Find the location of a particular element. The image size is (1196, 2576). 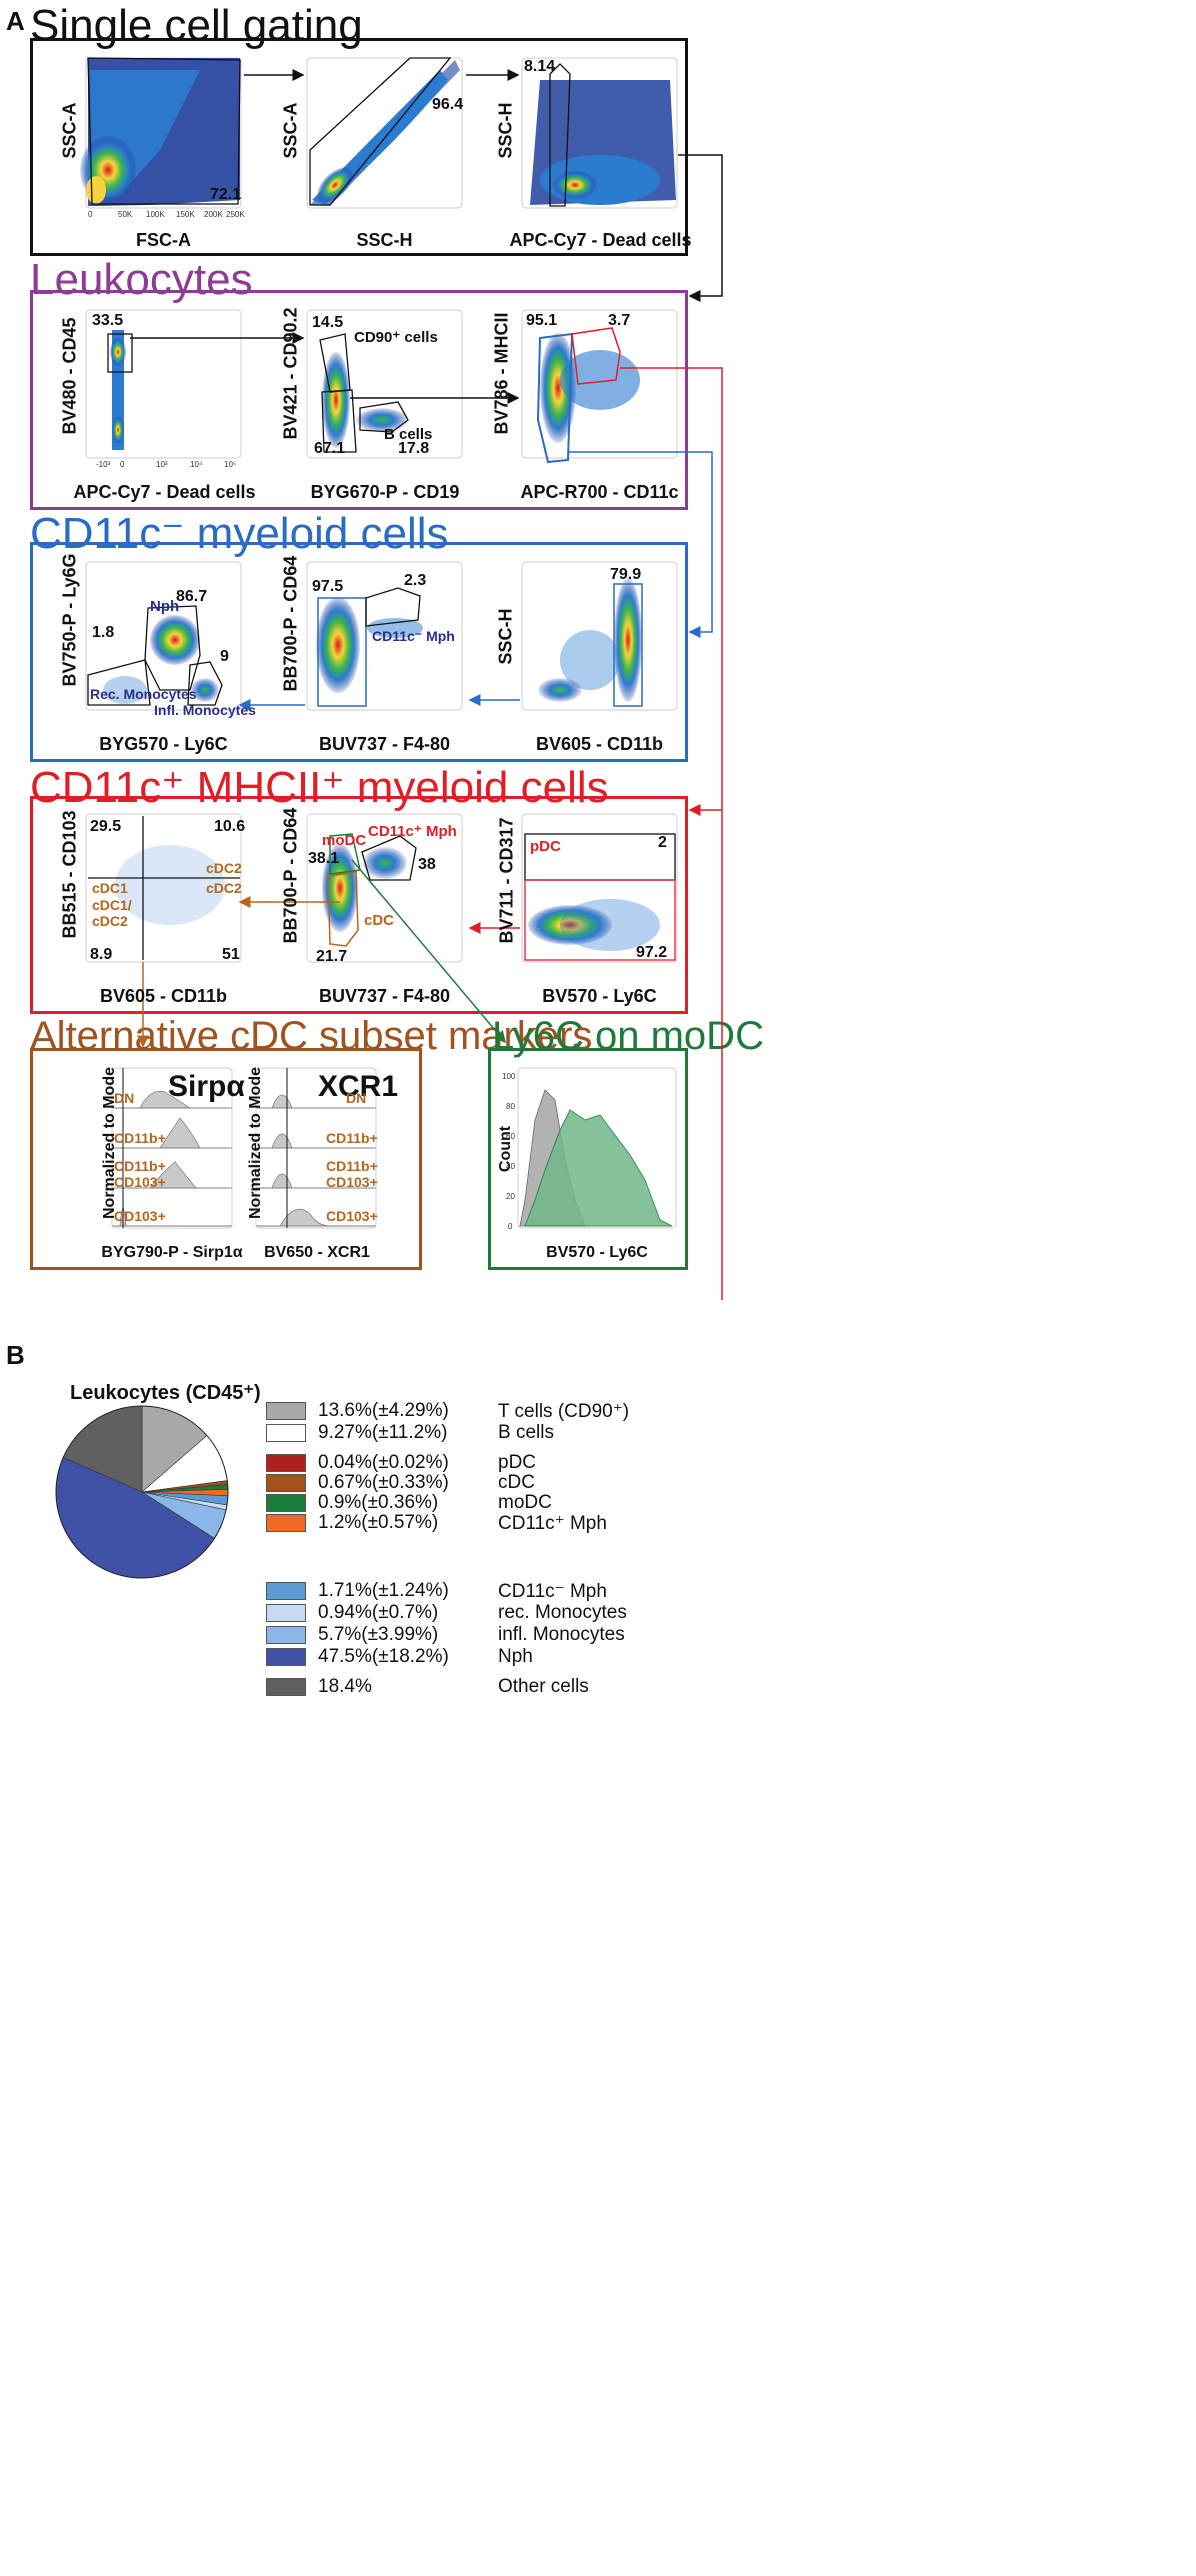

legend-item: 13.6%(±4.29%) T cells (CD90⁺) is located at coordinates (447, 1411).